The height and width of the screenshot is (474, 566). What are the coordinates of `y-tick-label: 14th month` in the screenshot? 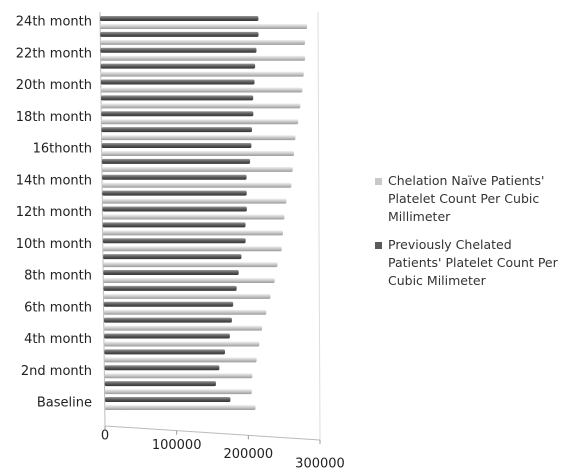 It's located at (54, 180).